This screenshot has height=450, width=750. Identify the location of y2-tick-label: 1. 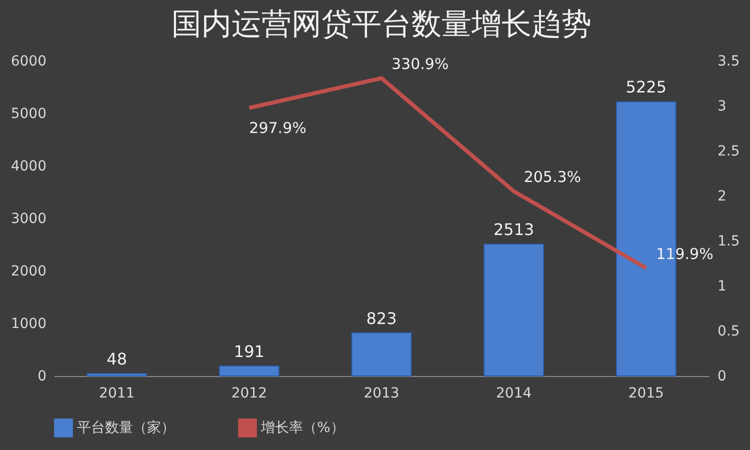
(722, 286).